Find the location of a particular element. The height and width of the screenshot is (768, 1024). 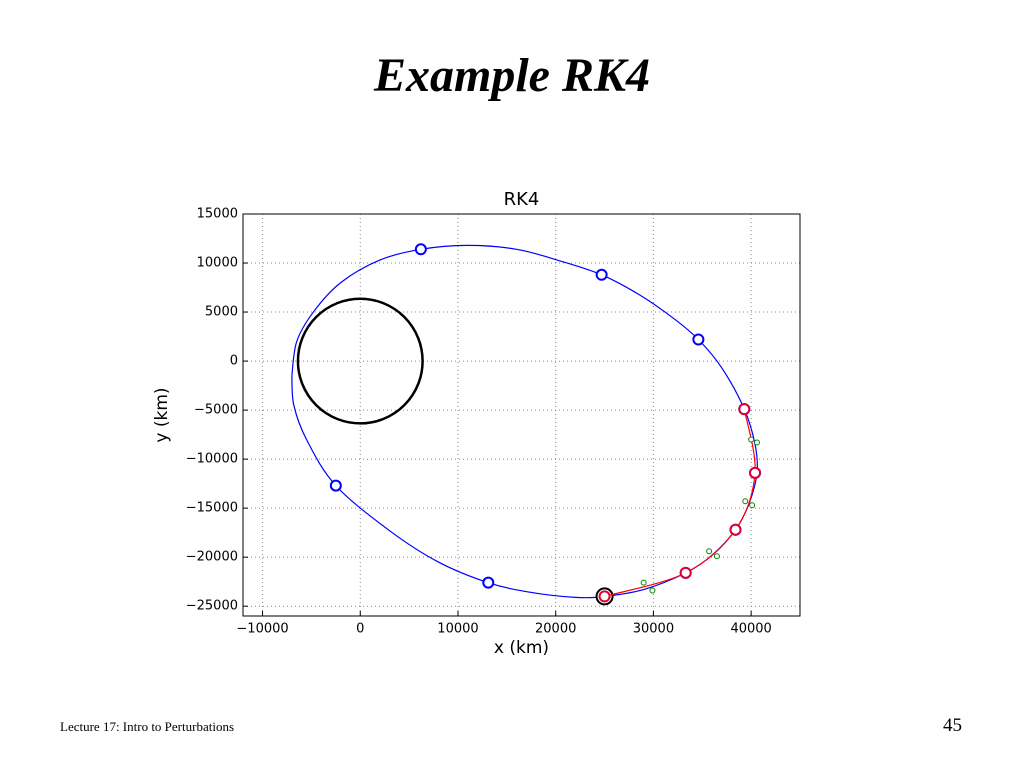

y-tick-label: −20000 is located at coordinates (212, 557).